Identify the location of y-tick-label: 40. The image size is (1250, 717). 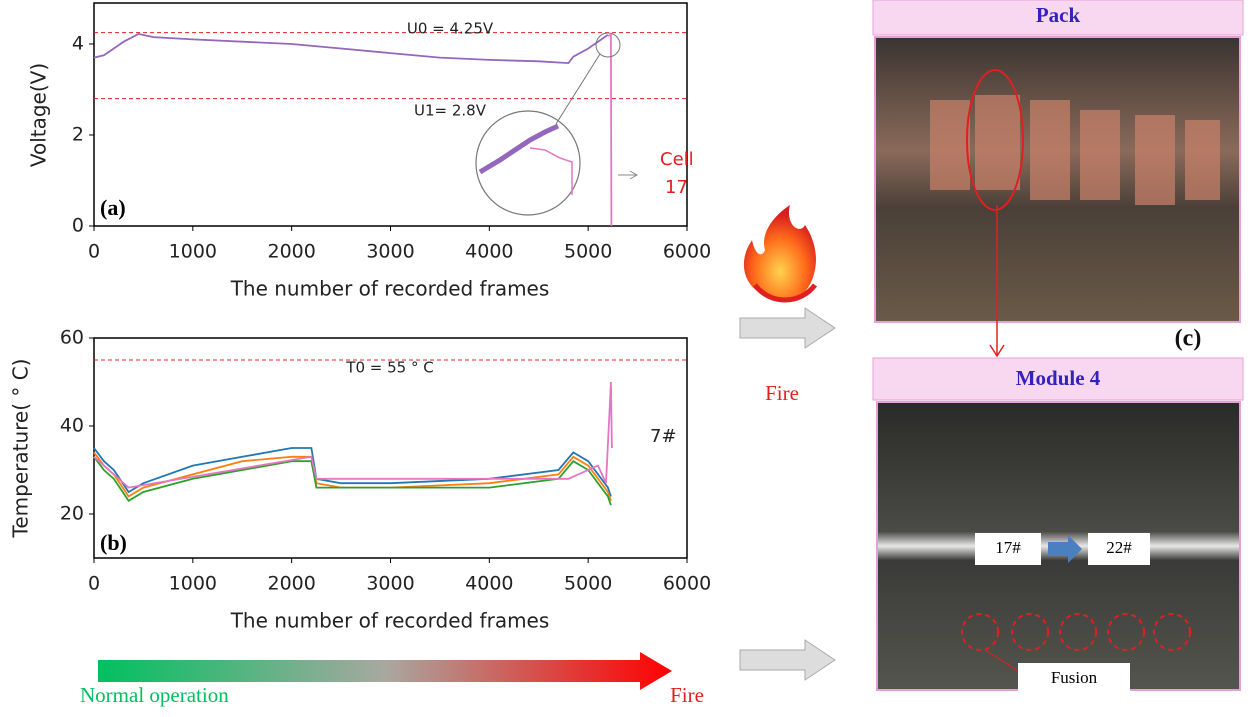
(72, 426).